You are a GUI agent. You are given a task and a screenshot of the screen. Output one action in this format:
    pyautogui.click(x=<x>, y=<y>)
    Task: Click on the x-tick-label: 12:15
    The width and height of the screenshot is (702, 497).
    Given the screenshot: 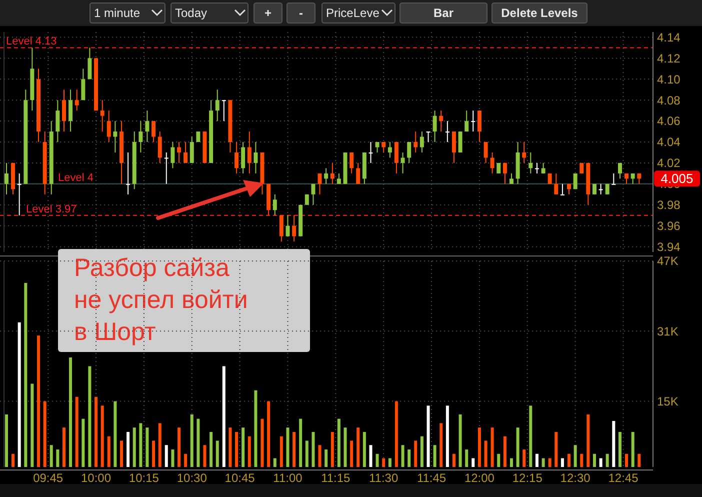 What is the action you would take?
    pyautogui.click(x=527, y=478)
    